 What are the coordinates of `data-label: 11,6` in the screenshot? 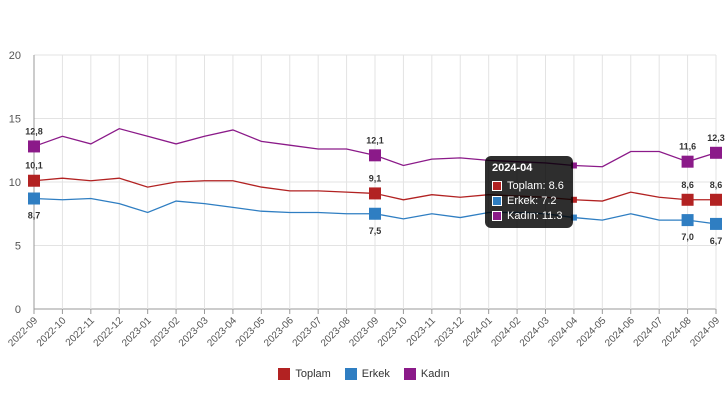 It's located at (687, 147).